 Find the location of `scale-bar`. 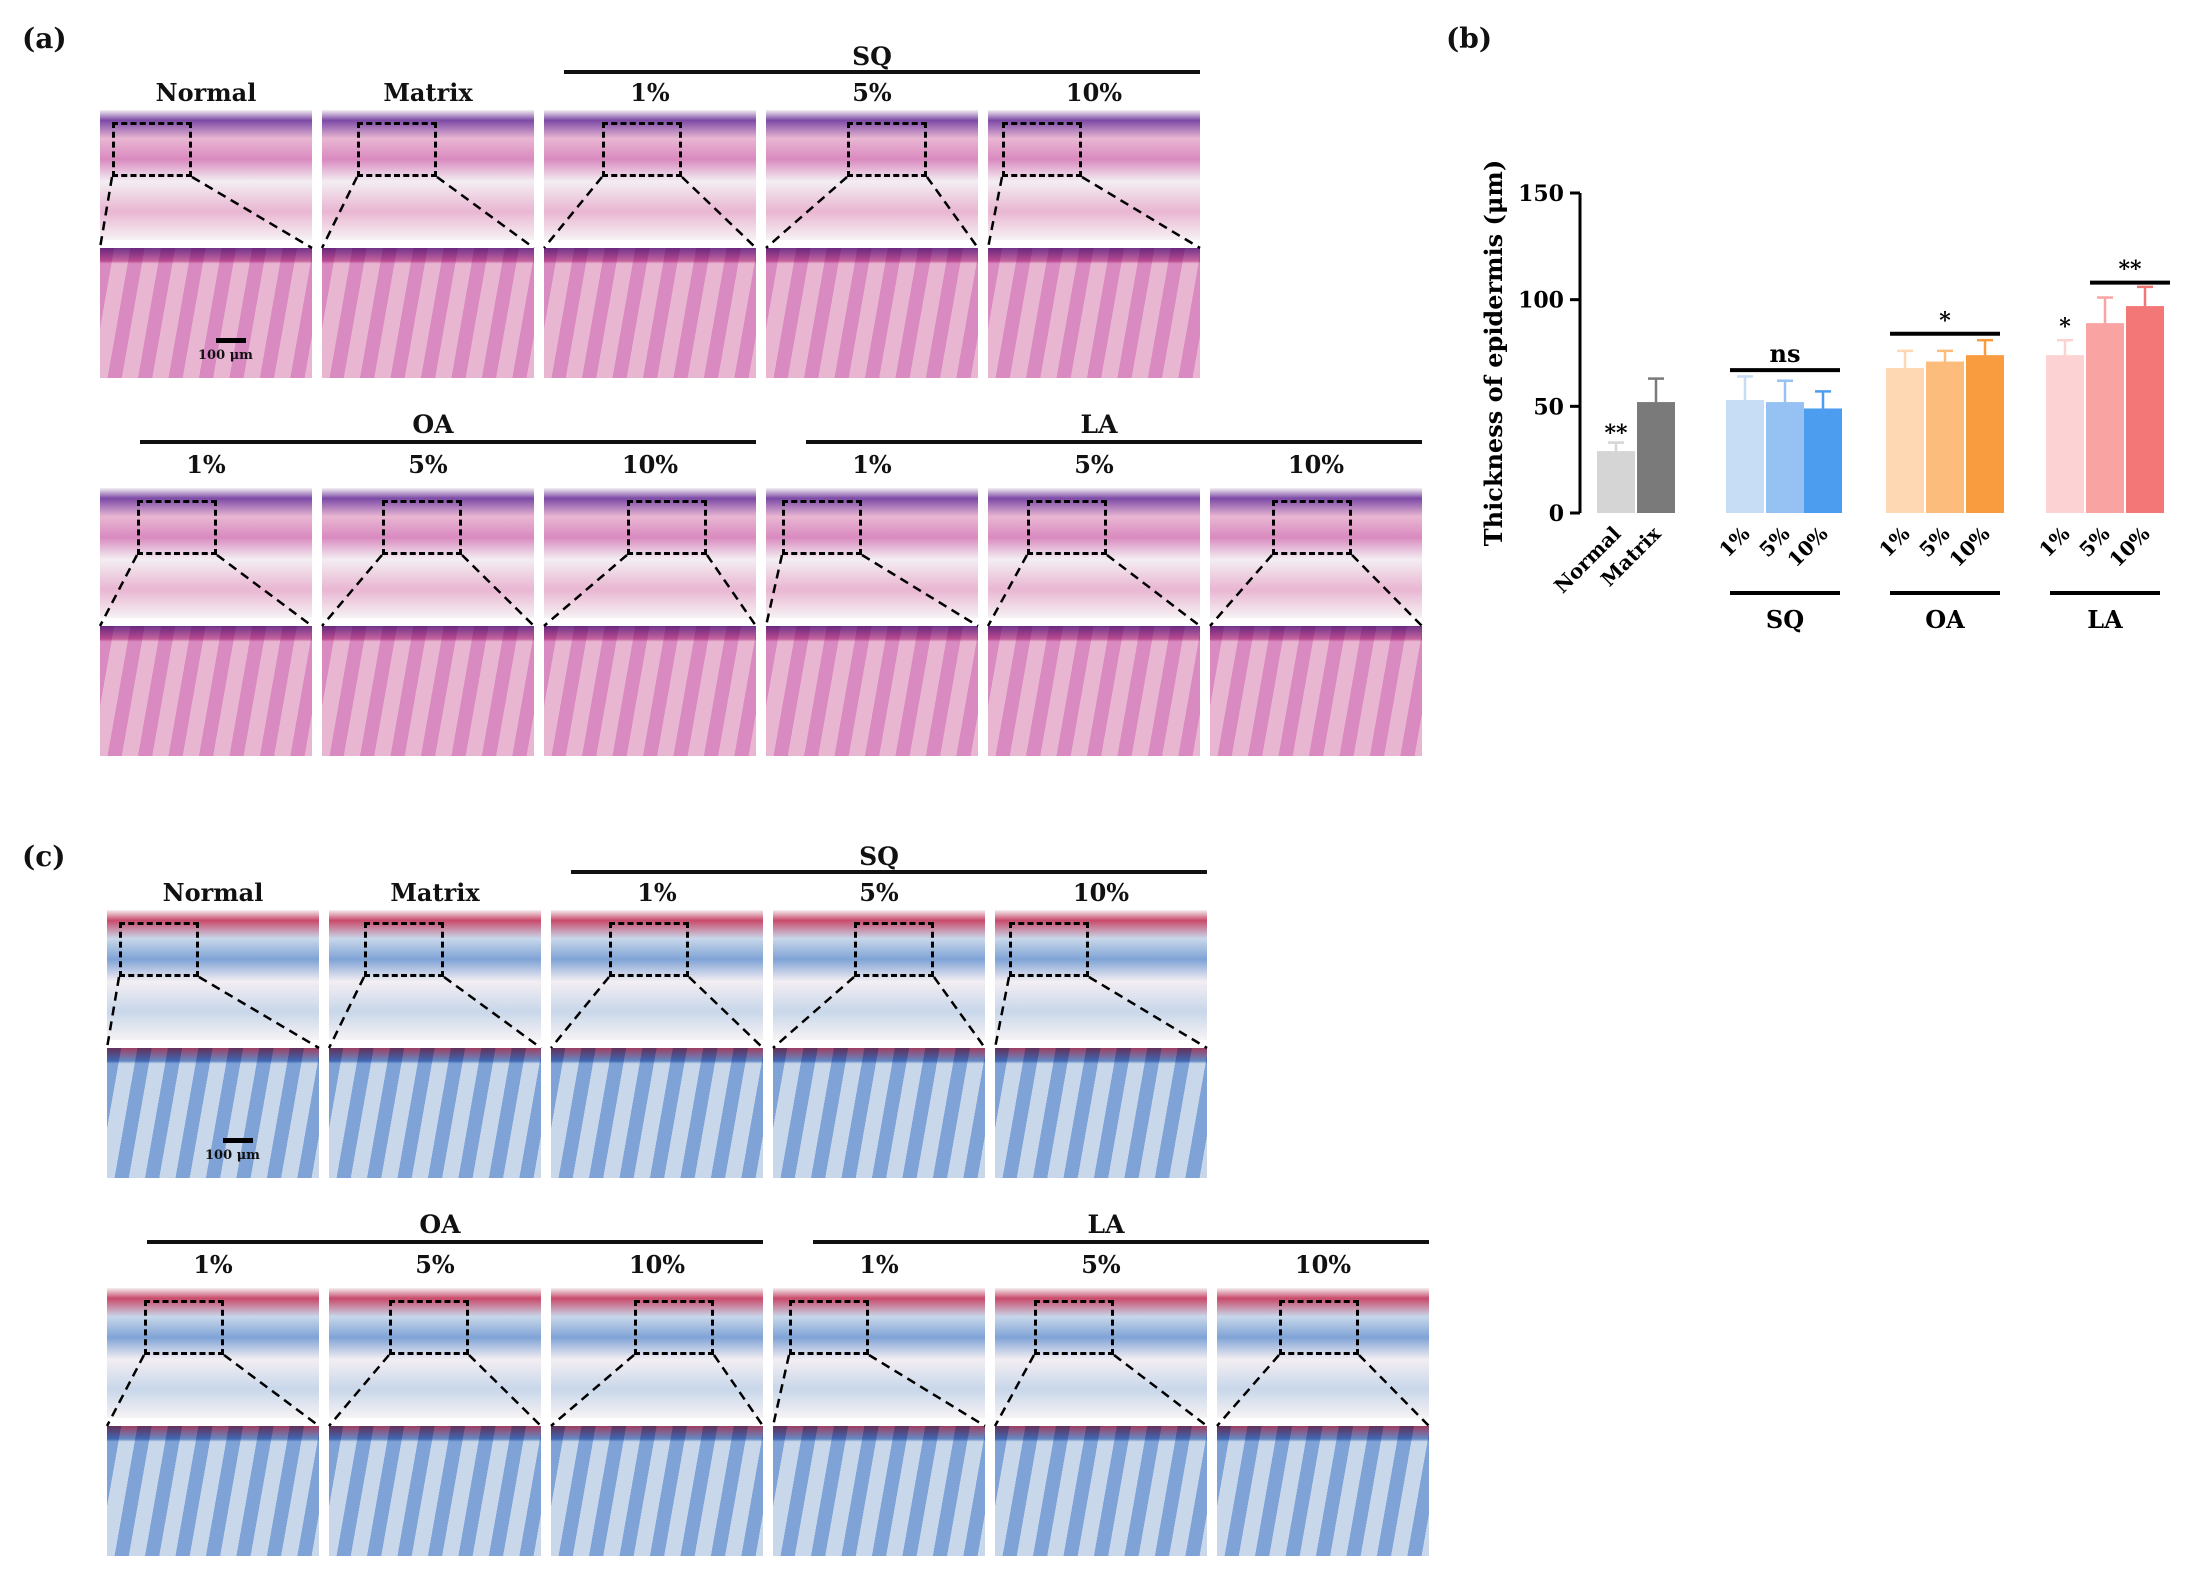

scale-bar is located at coordinates (231, 340).